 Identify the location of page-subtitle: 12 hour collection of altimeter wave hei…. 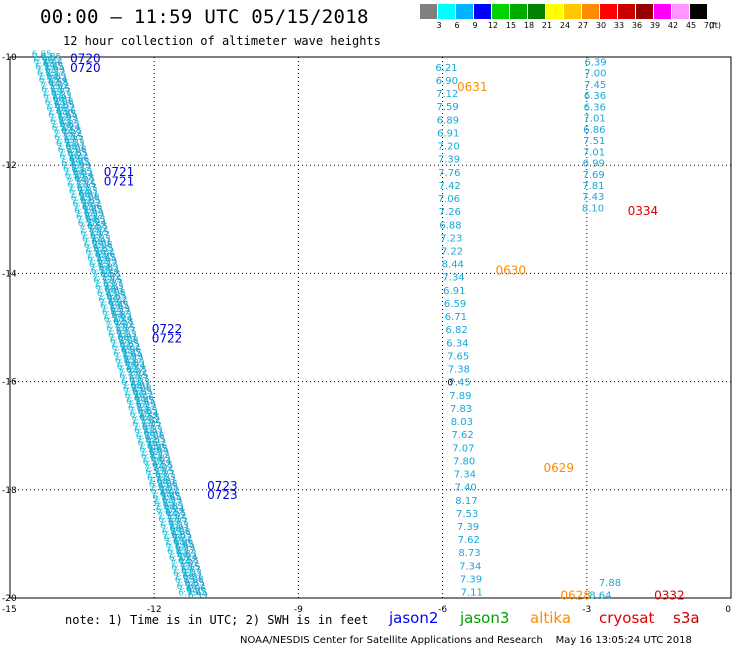
(222, 41).